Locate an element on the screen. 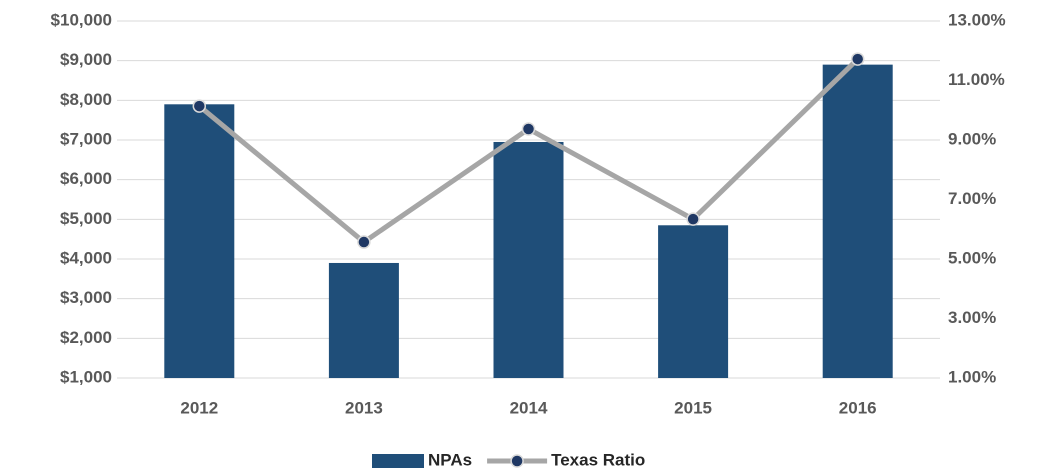  x-tick-label: 2014 is located at coordinates (529, 407).